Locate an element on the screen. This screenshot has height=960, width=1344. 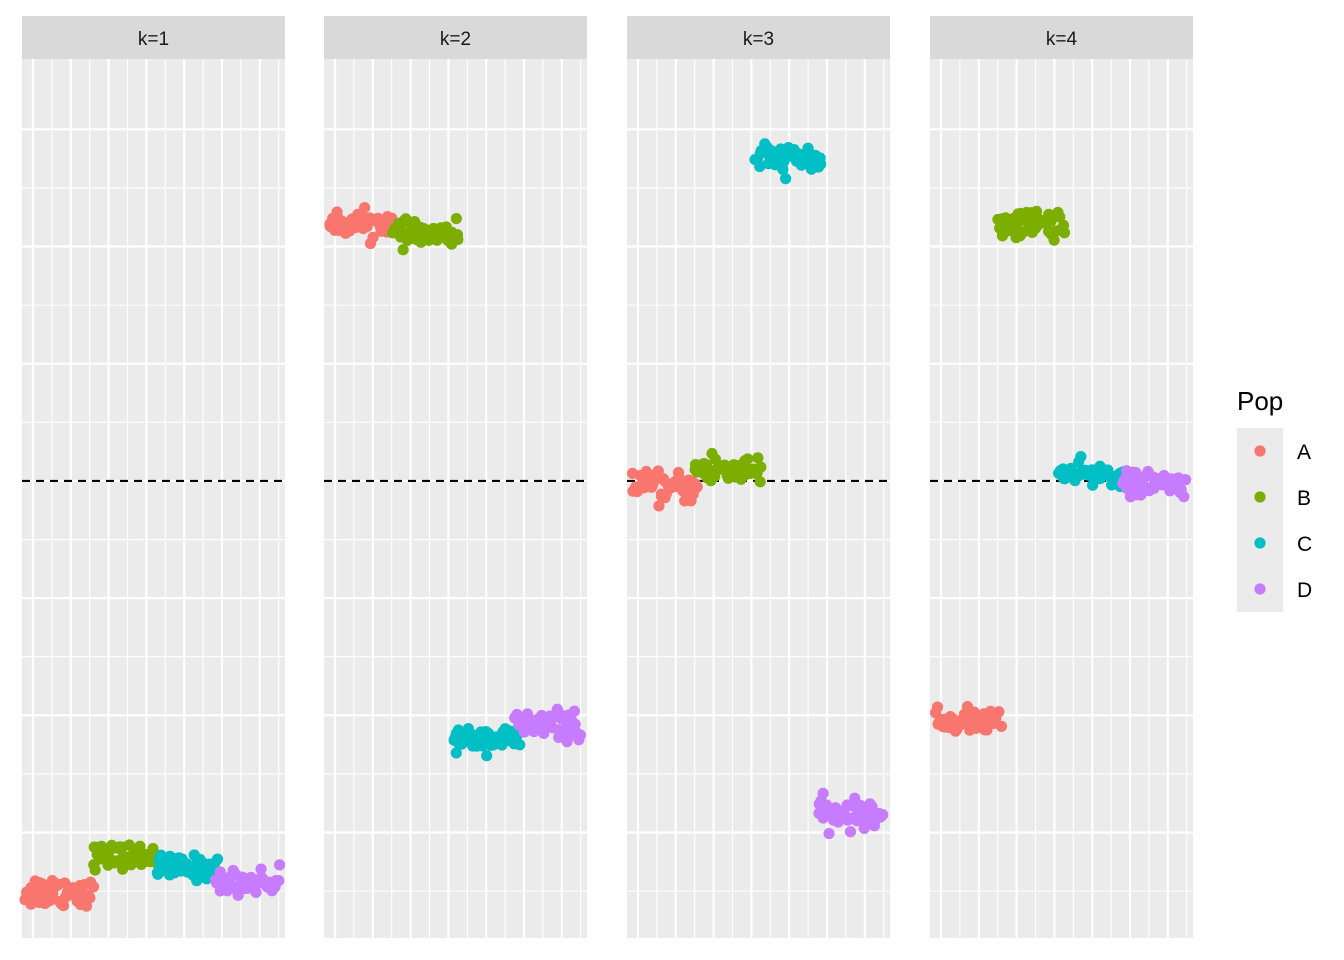
legend-label-C: C is located at coordinates (1304, 544).